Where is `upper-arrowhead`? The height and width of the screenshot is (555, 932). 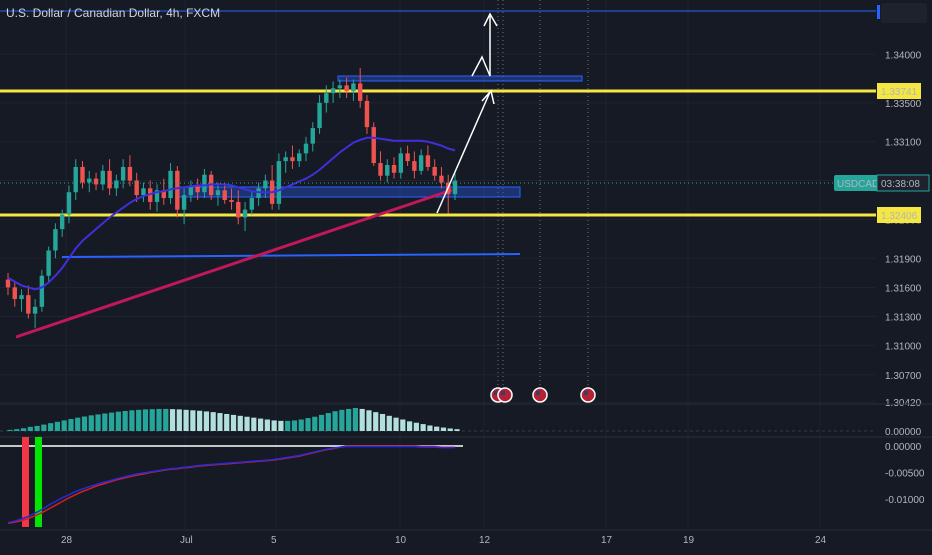 upper-arrowhead is located at coordinates (490, 19).